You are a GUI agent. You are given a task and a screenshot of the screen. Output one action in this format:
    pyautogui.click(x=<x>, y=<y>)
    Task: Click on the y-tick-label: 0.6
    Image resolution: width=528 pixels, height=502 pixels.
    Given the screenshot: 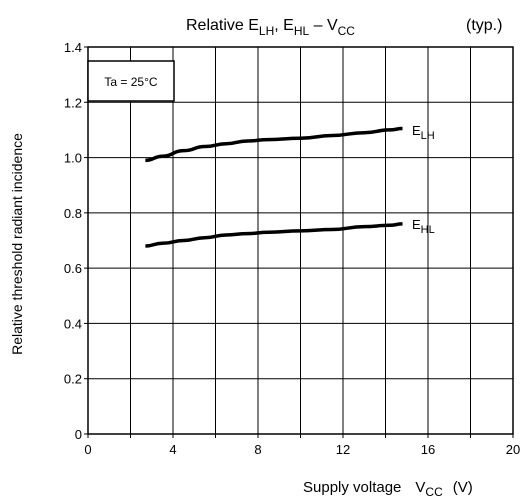 What is the action you would take?
    pyautogui.click(x=73, y=268)
    